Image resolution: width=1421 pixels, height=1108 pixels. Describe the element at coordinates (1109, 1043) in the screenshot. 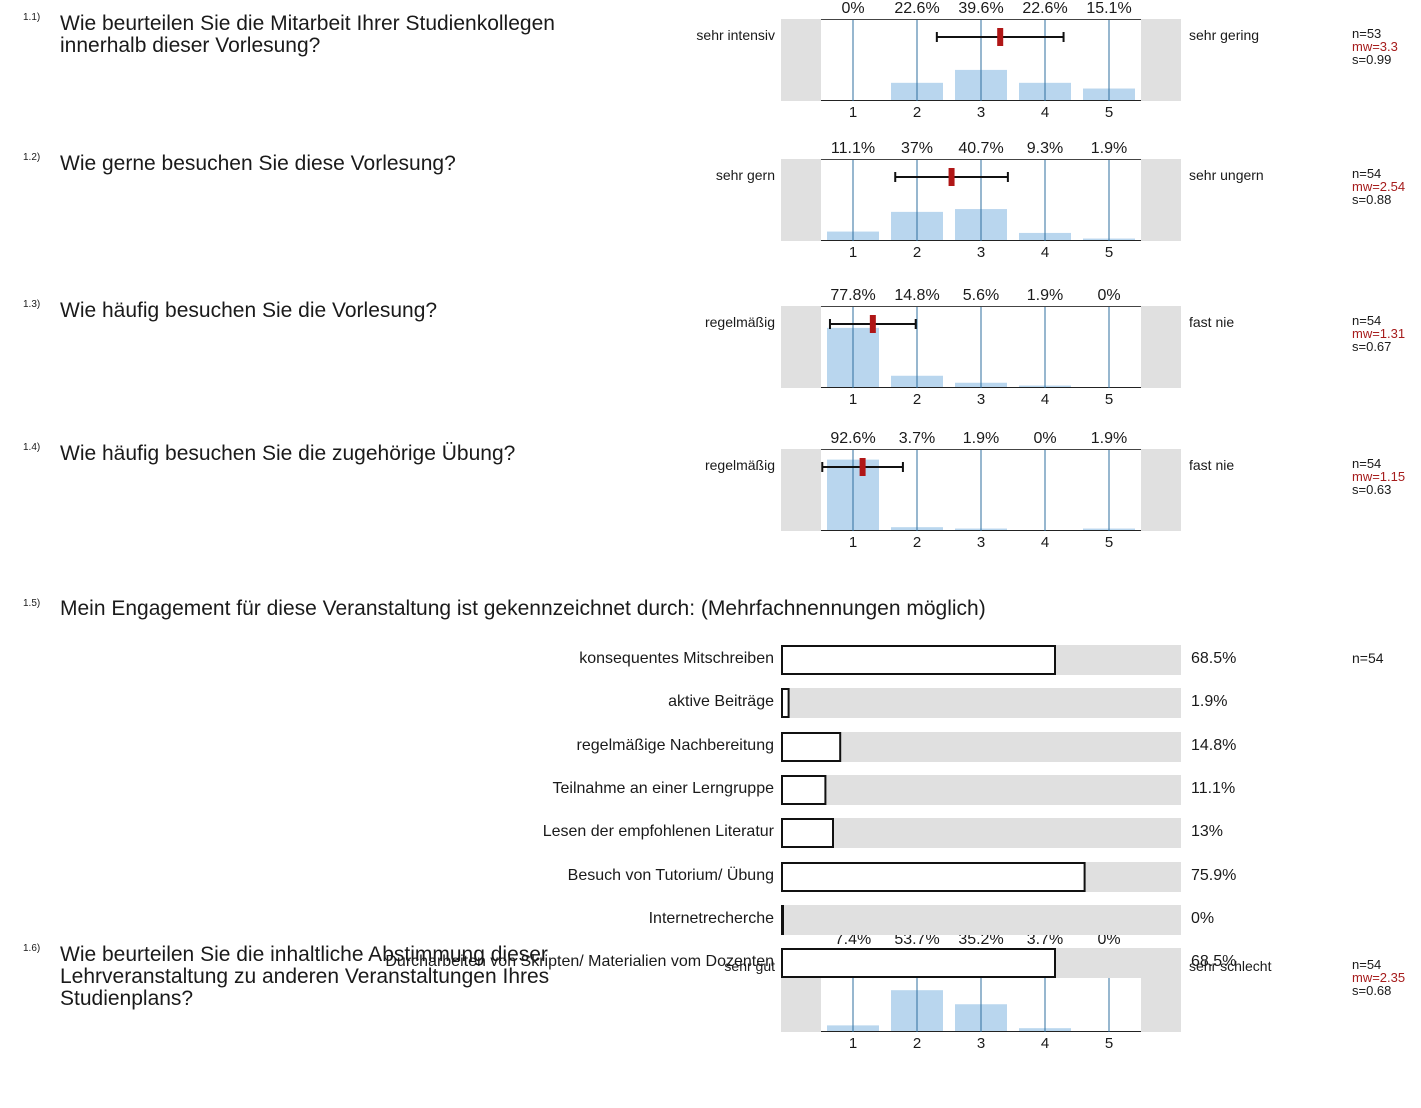

I see `tick-label: 5` at that location.